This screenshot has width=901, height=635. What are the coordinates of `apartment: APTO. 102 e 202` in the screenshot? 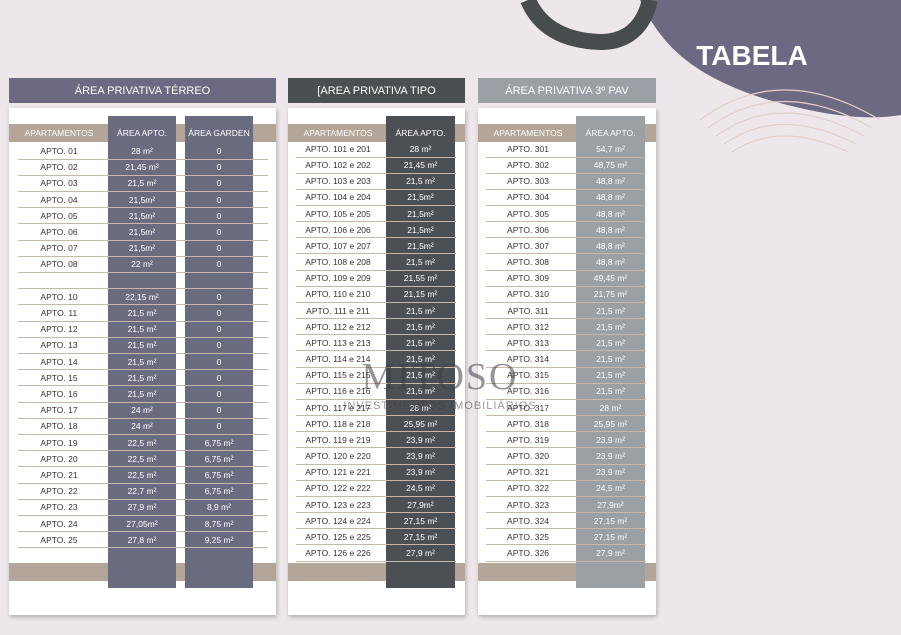 It's located at (338, 165).